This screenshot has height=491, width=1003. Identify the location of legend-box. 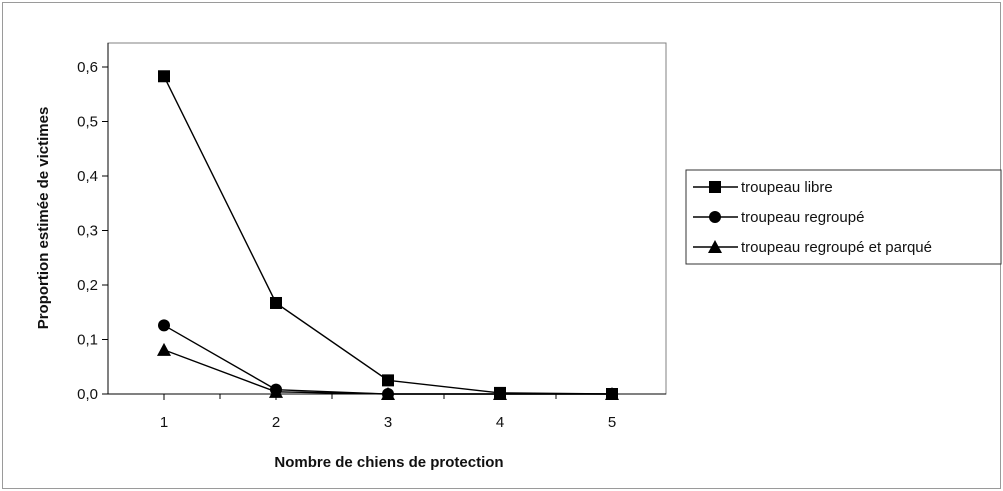
(843, 217).